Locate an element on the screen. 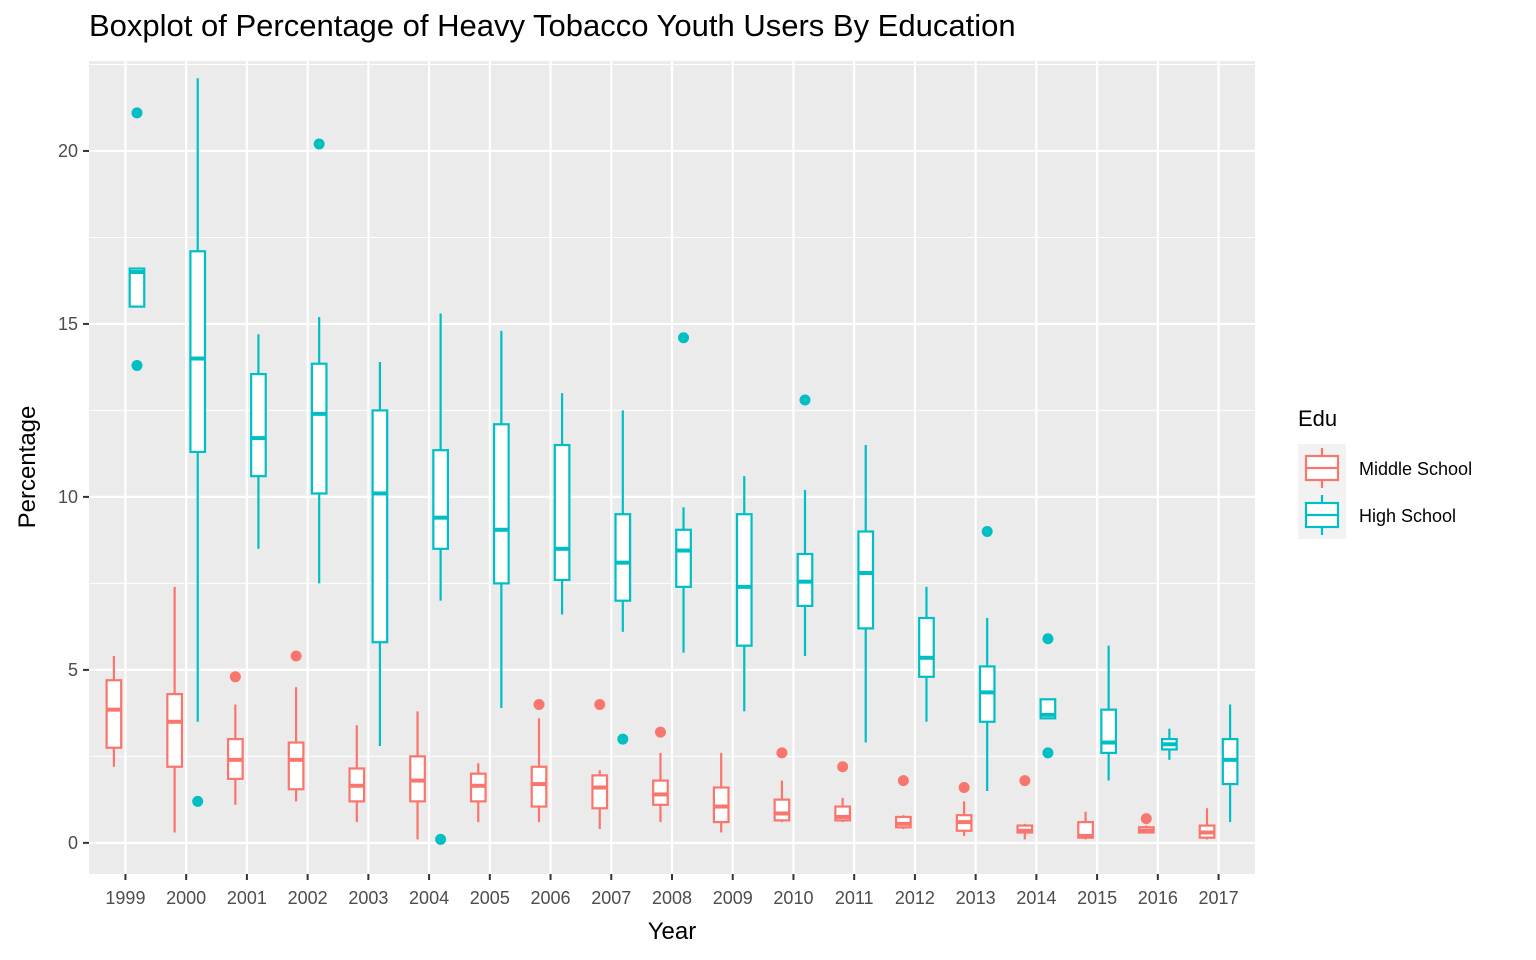 The width and height of the screenshot is (1536, 960). x-tick-label: 2013 is located at coordinates (976, 898).